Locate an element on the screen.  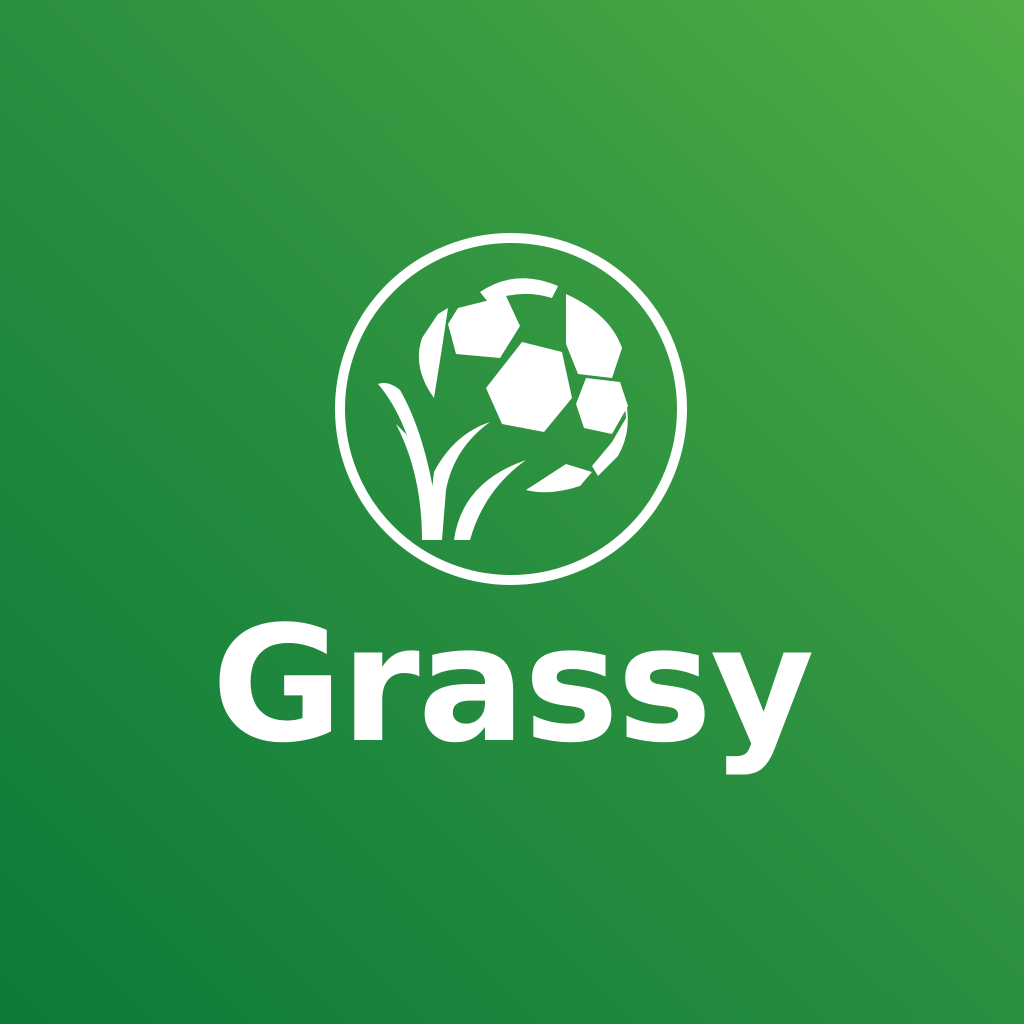
soccer-ball-with-grass-icon is located at coordinates (511, 409).